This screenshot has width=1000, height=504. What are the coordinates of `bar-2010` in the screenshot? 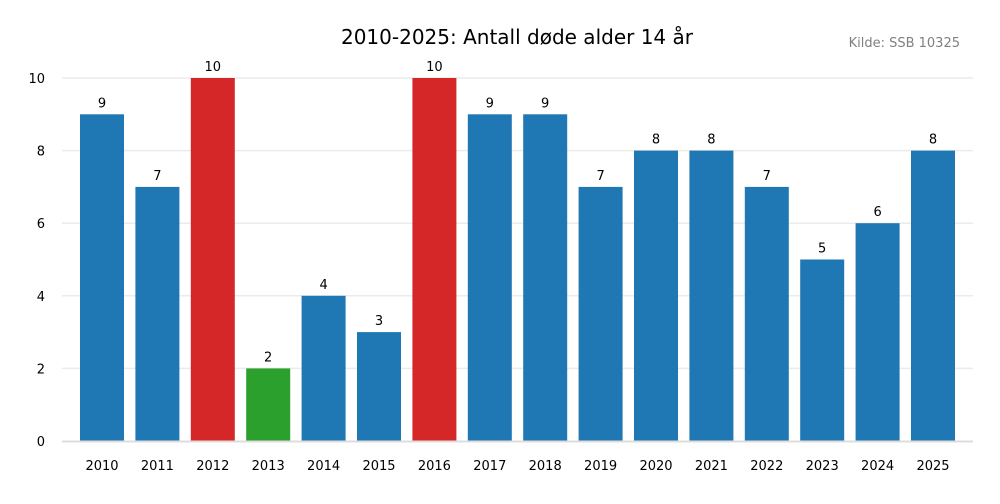 It's located at (102, 278).